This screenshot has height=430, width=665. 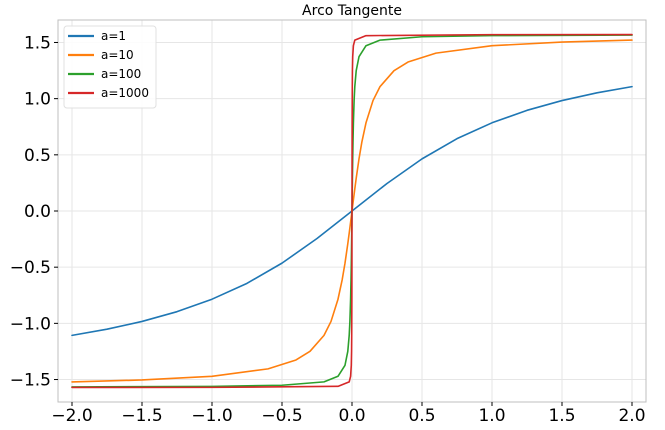 I want to click on x-axis-ticks: −2.0 −1.5 −1.0 −0.5 0.0 0.5 1.0 1.5 2.0, so click(x=348, y=414).